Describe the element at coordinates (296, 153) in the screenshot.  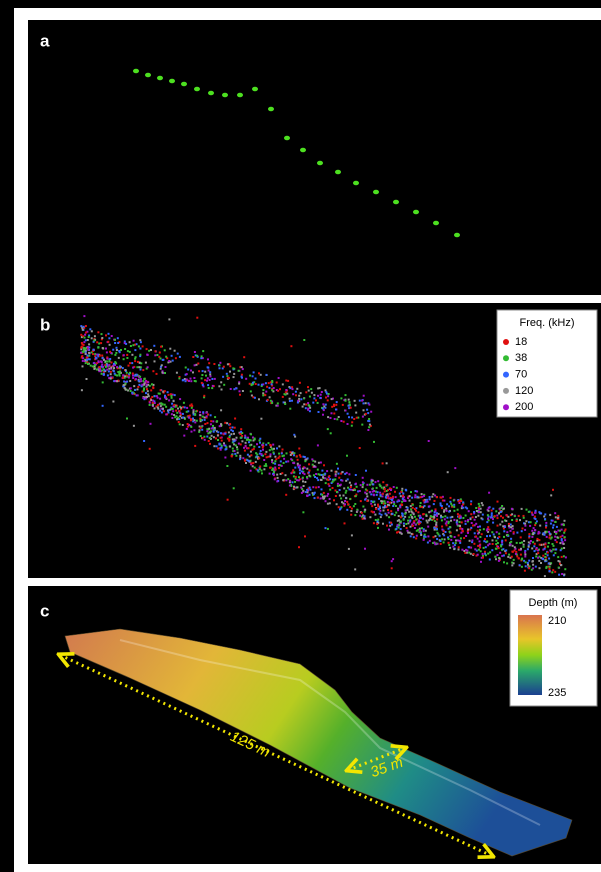
I see `track-dots` at that location.